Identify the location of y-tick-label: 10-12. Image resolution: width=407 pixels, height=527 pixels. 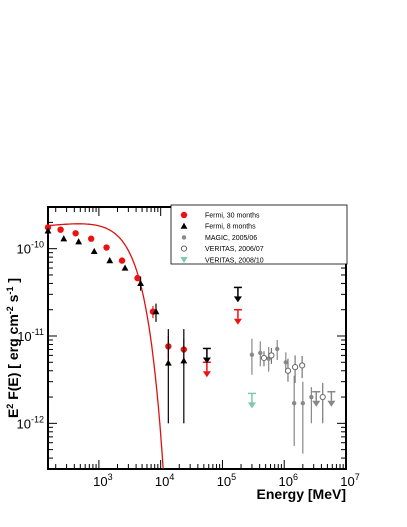
(30, 422).